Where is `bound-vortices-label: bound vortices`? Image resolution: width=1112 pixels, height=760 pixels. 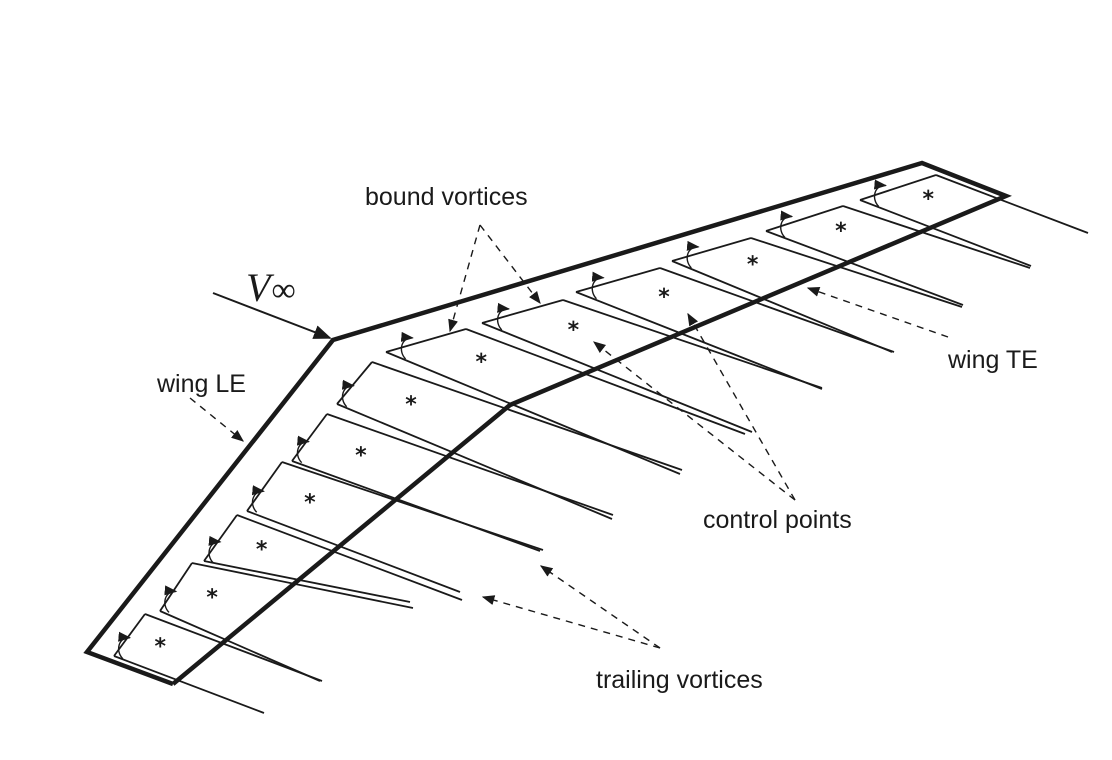
bound-vortices-label: bound vortices is located at coordinates (446, 197).